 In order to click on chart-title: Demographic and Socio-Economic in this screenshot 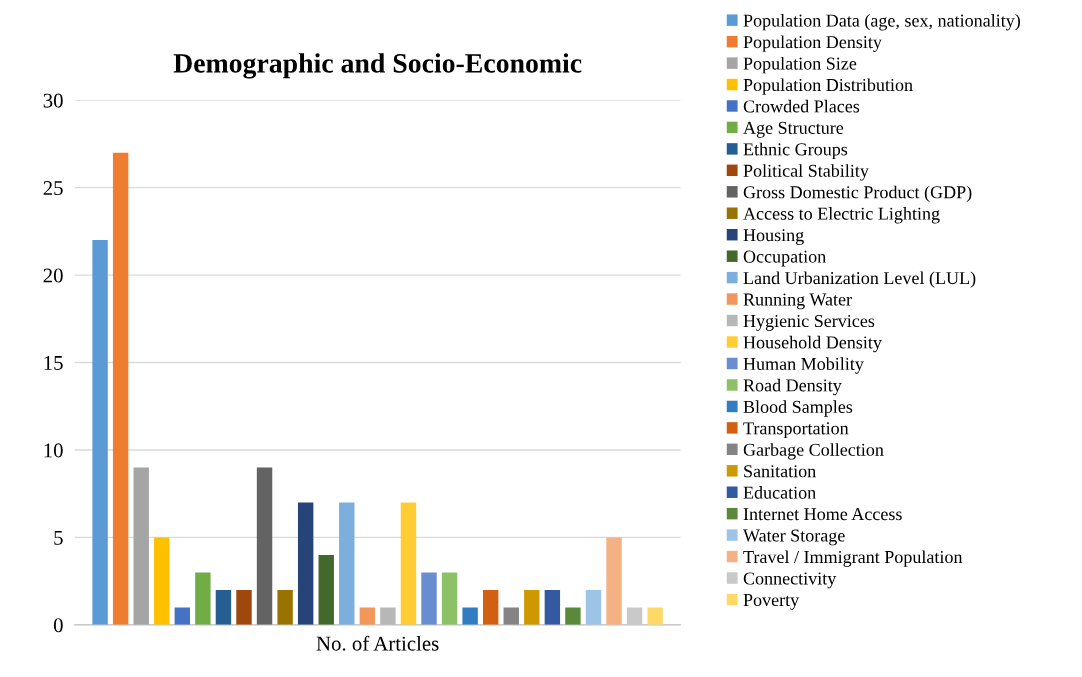, I will do `click(377, 66)`.